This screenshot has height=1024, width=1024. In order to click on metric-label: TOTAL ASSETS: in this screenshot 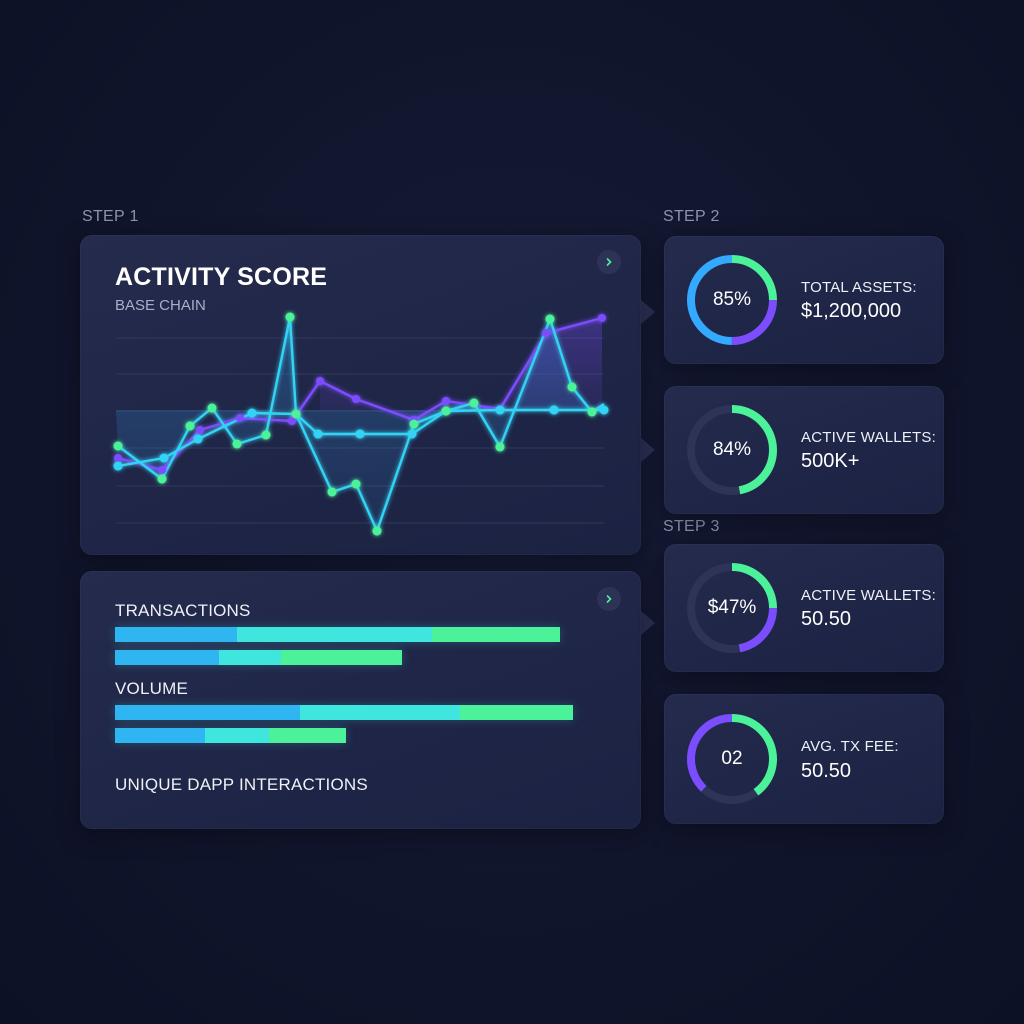, I will do `click(859, 287)`.